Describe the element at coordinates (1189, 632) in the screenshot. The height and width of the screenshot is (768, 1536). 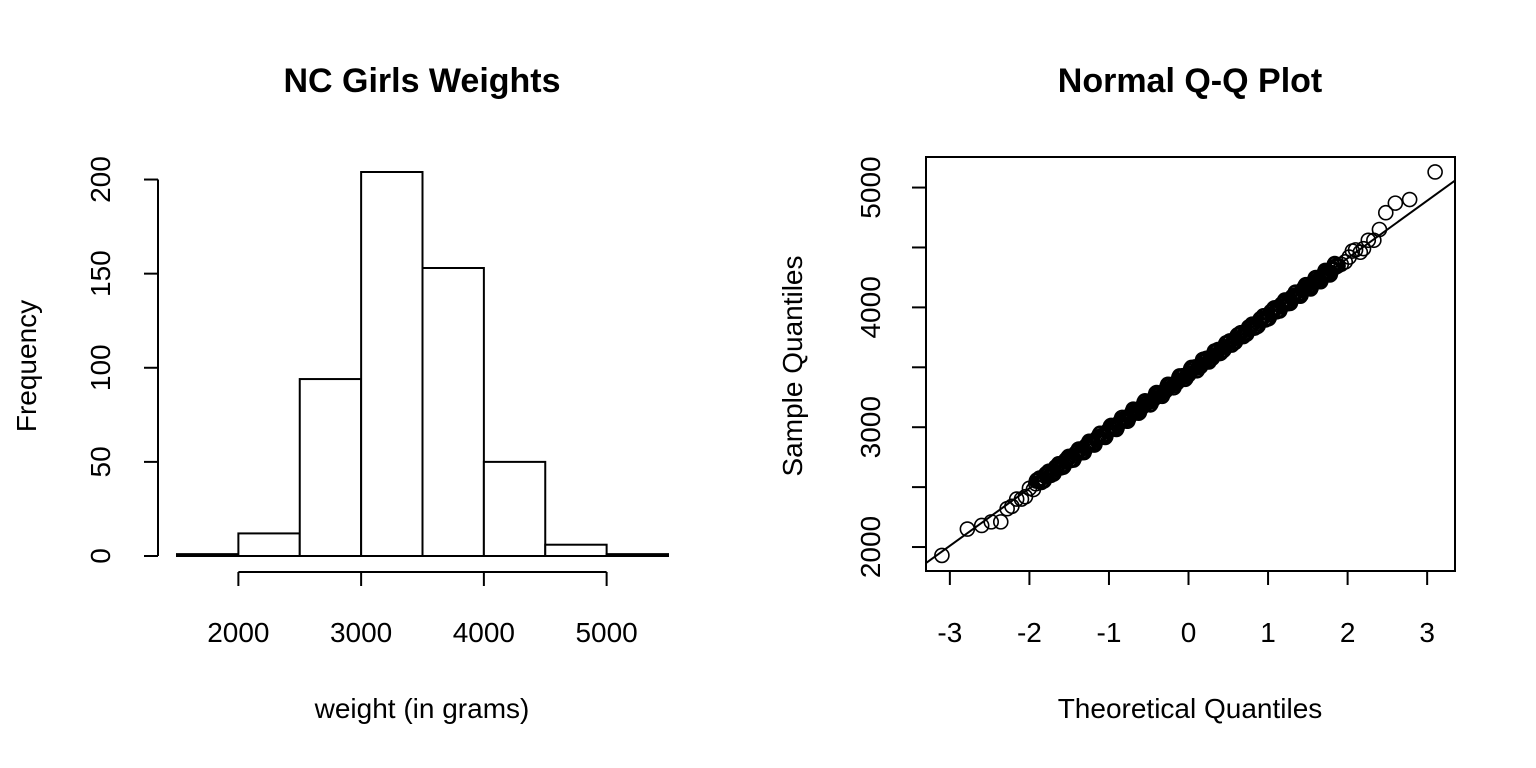
I see `qq-x-tick-label-3: 0` at that location.